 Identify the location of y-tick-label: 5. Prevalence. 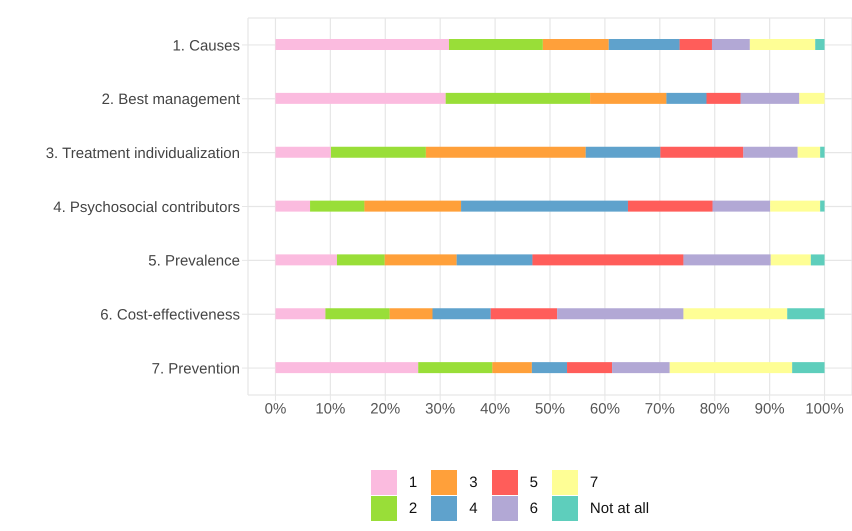
(194, 261).